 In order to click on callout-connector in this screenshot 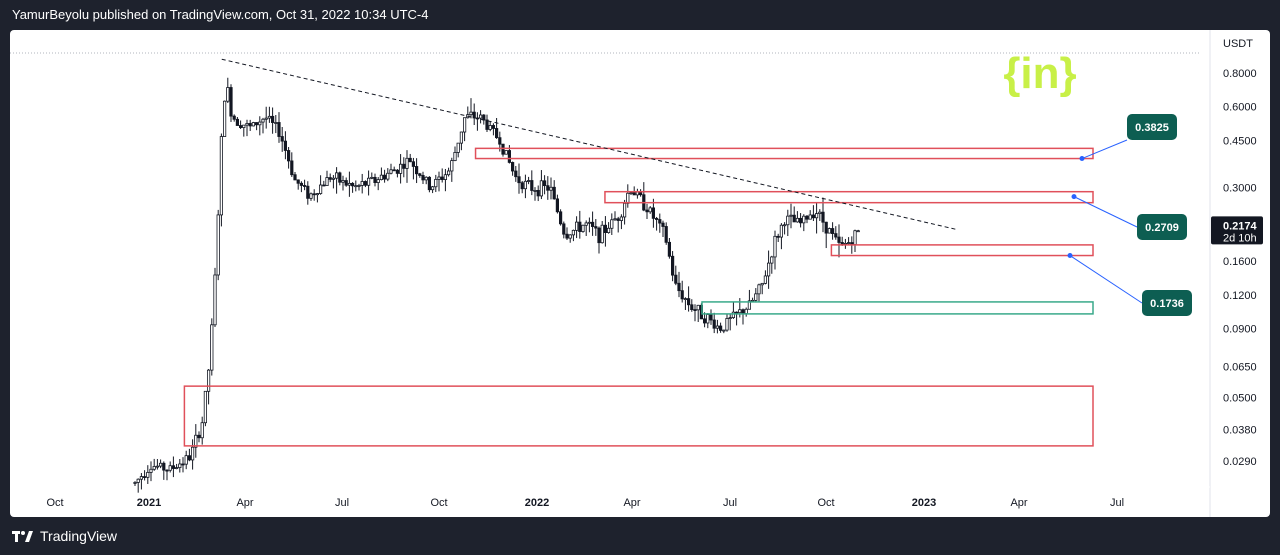, I will do `click(1104, 149)`.